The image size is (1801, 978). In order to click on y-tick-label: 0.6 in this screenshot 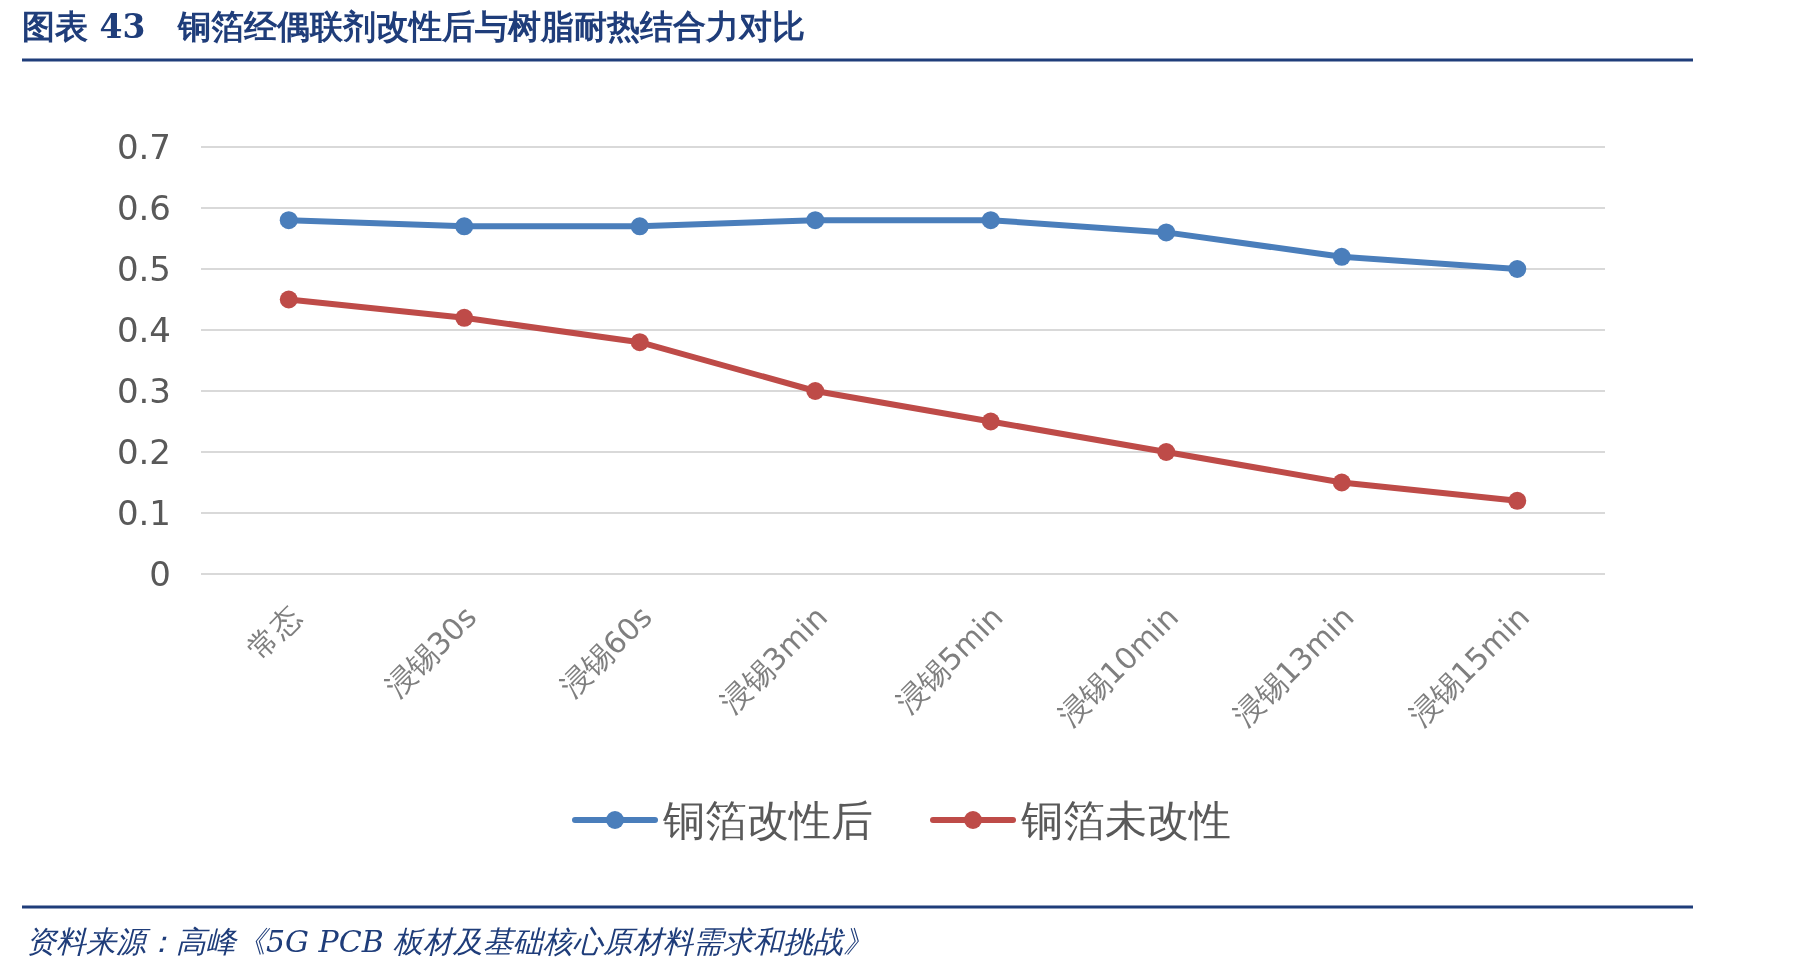, I will do `click(143, 208)`.